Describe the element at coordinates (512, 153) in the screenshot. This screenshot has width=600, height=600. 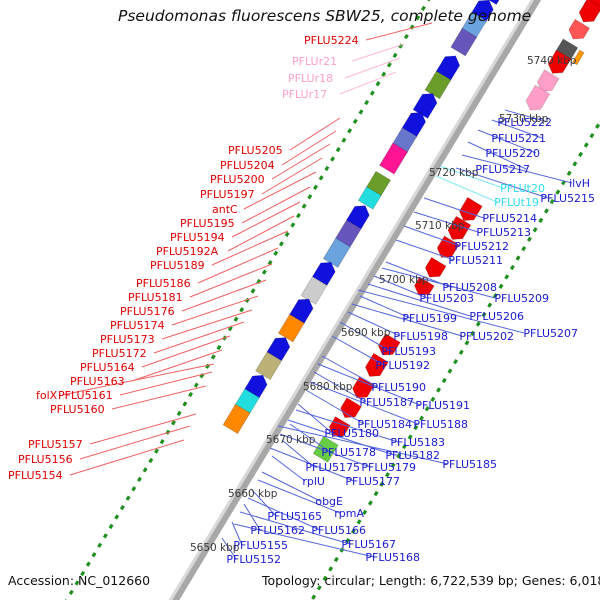
I see `gene-label: PFLU5220` at that location.